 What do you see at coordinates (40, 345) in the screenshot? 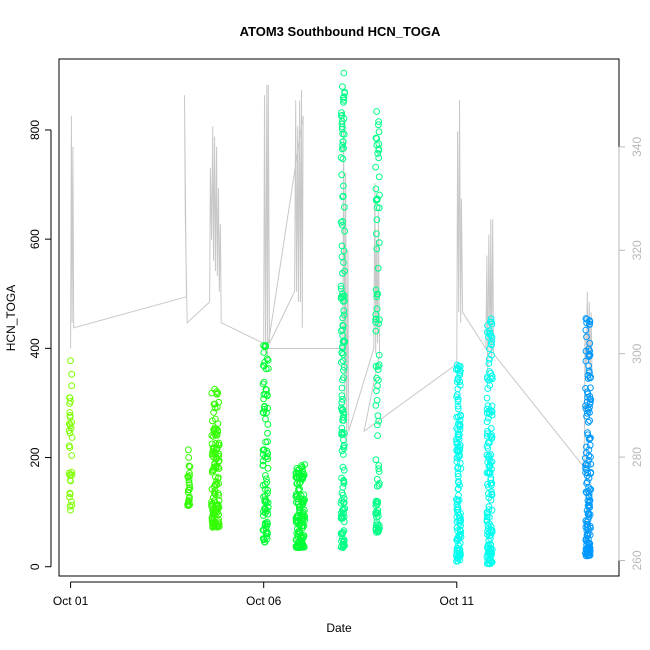
I see `y-axis-left: 0 200 400 600 800` at bounding box center [40, 345].